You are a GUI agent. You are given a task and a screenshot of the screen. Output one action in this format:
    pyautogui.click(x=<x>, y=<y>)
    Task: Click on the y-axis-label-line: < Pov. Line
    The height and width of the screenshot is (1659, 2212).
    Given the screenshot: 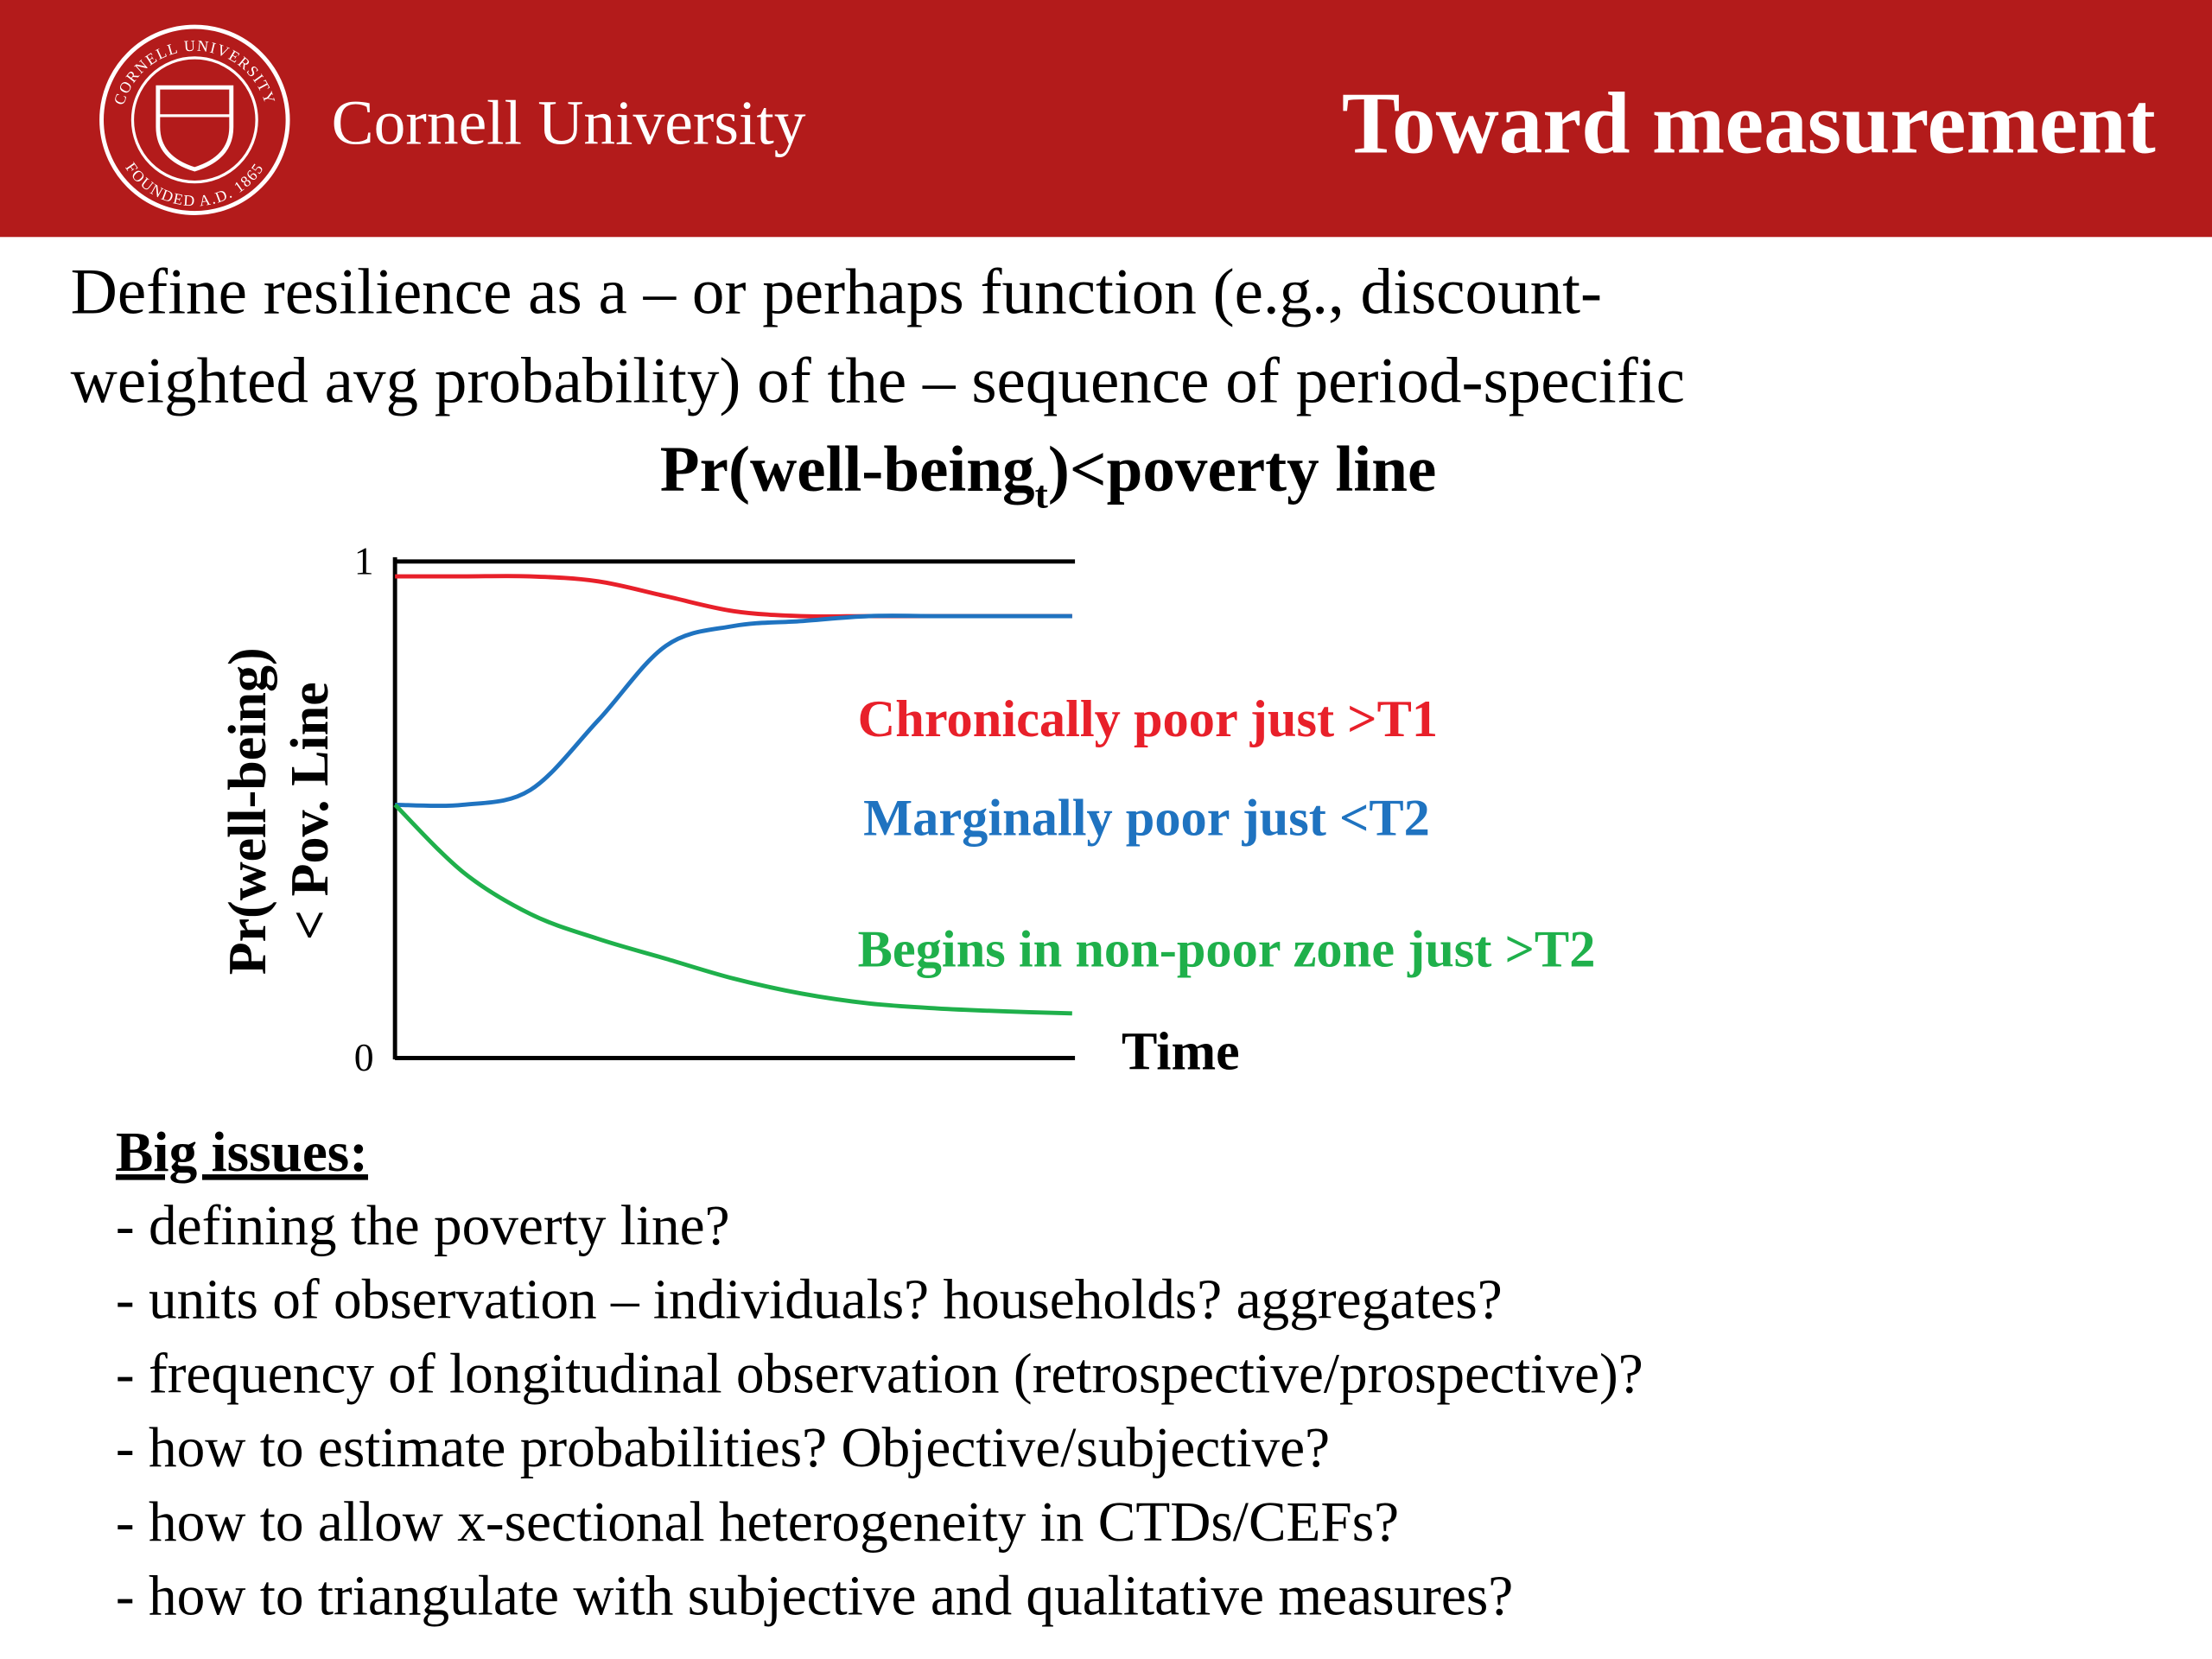 What is the action you would take?
    pyautogui.click(x=310, y=811)
    